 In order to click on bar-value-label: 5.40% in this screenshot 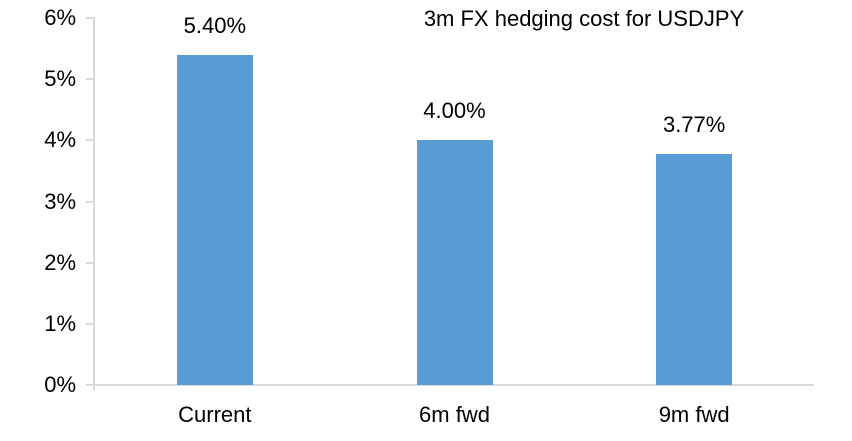, I will do `click(215, 25)`.